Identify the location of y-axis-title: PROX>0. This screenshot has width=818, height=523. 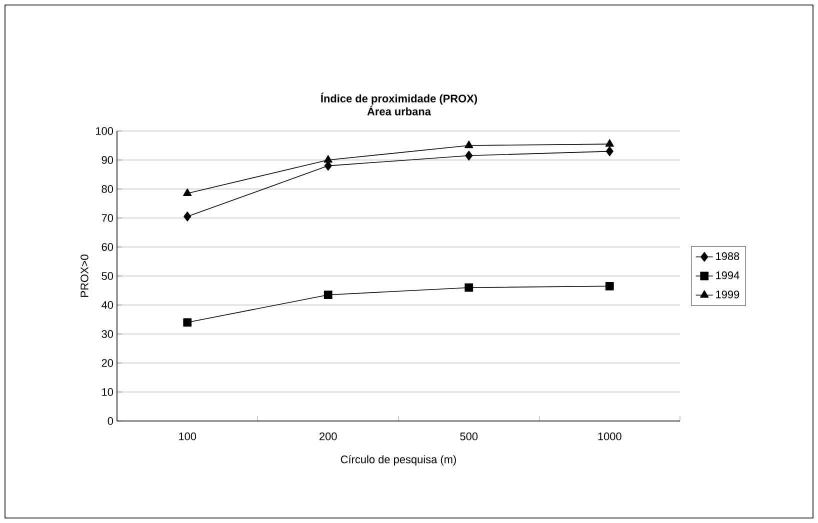
(84, 275).